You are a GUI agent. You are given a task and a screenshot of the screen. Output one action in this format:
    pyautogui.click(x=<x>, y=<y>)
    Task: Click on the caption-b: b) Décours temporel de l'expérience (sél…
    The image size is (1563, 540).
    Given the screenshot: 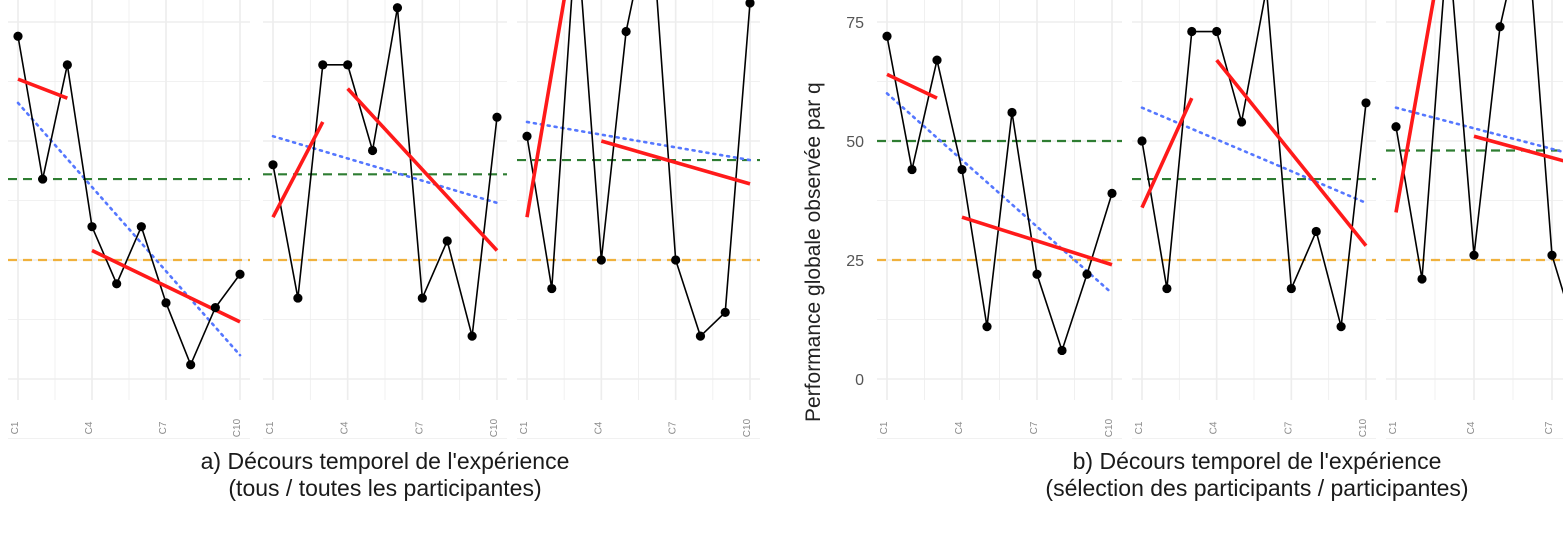 What is the action you would take?
    pyautogui.click(x=1250, y=475)
    